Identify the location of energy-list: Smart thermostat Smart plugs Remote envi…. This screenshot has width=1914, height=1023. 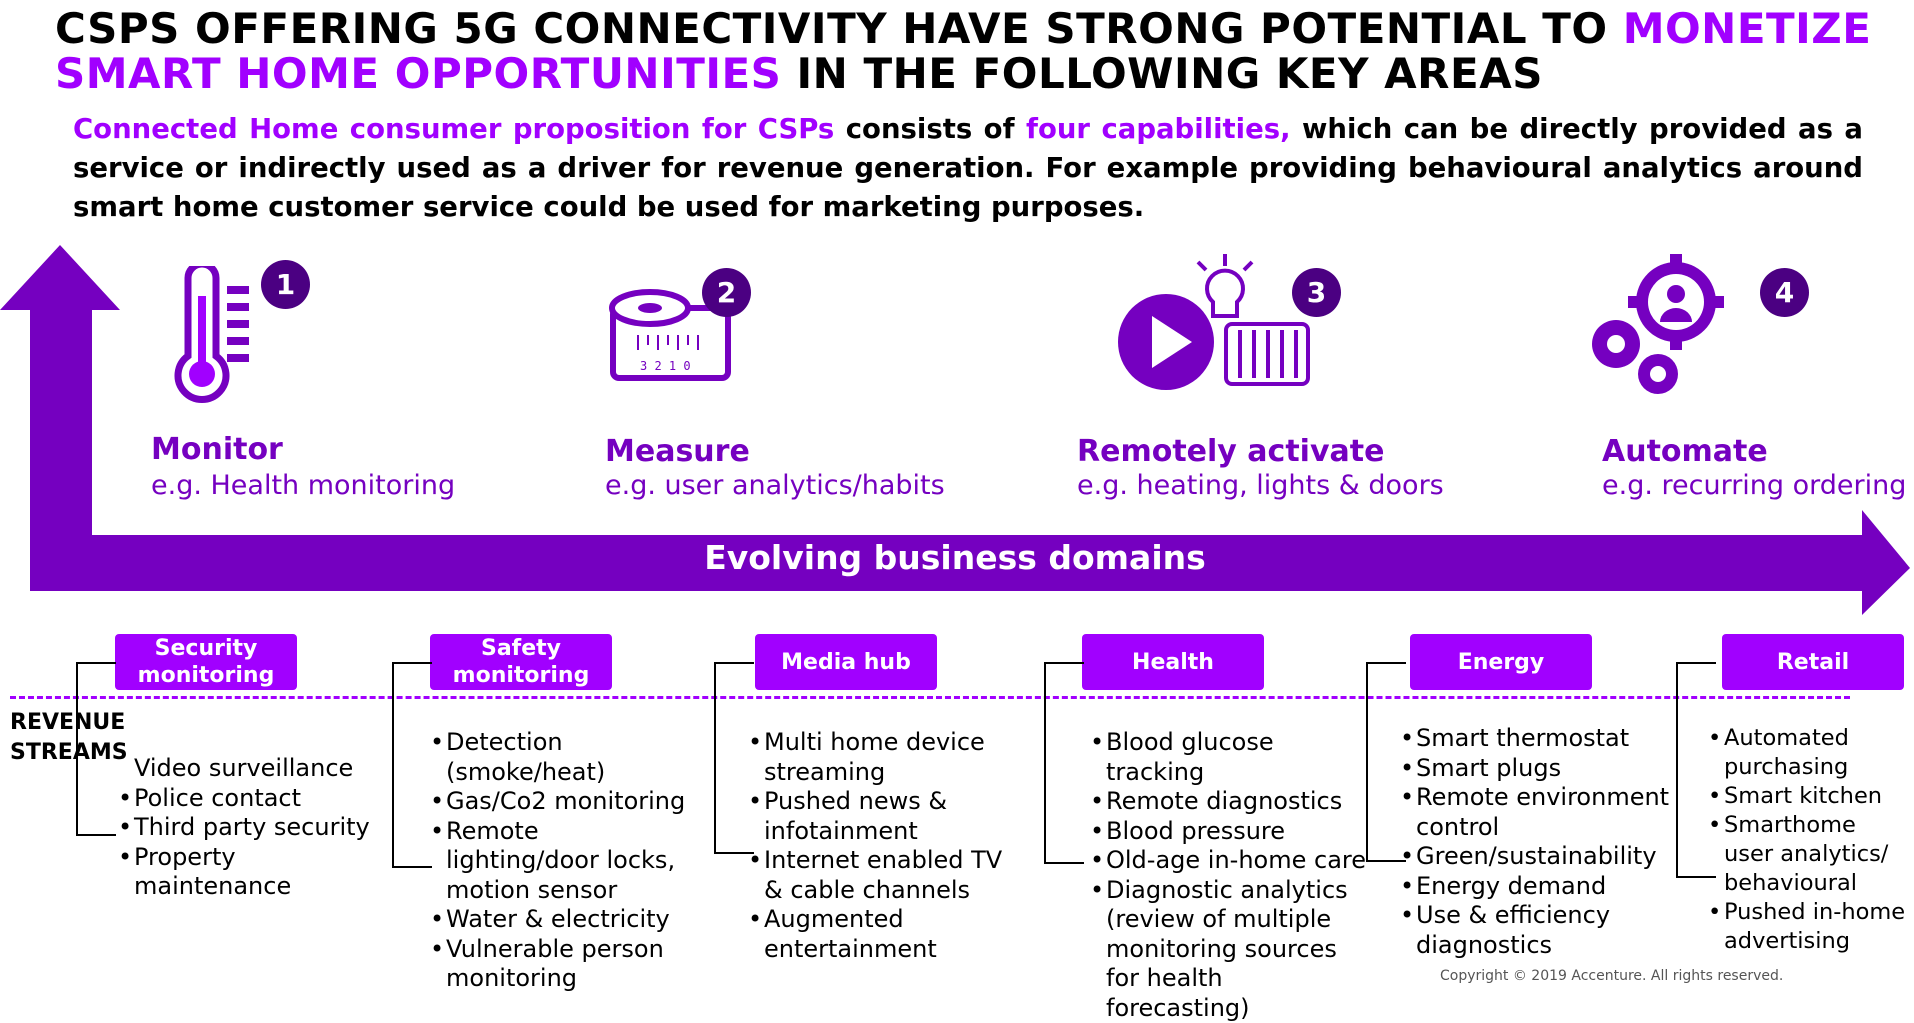
(1540, 842).